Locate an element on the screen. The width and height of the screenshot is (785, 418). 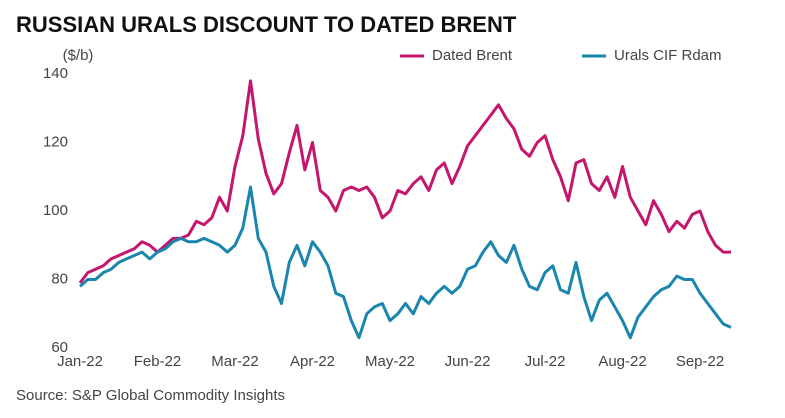
y-tick-label: 140 is located at coordinates (55, 73).